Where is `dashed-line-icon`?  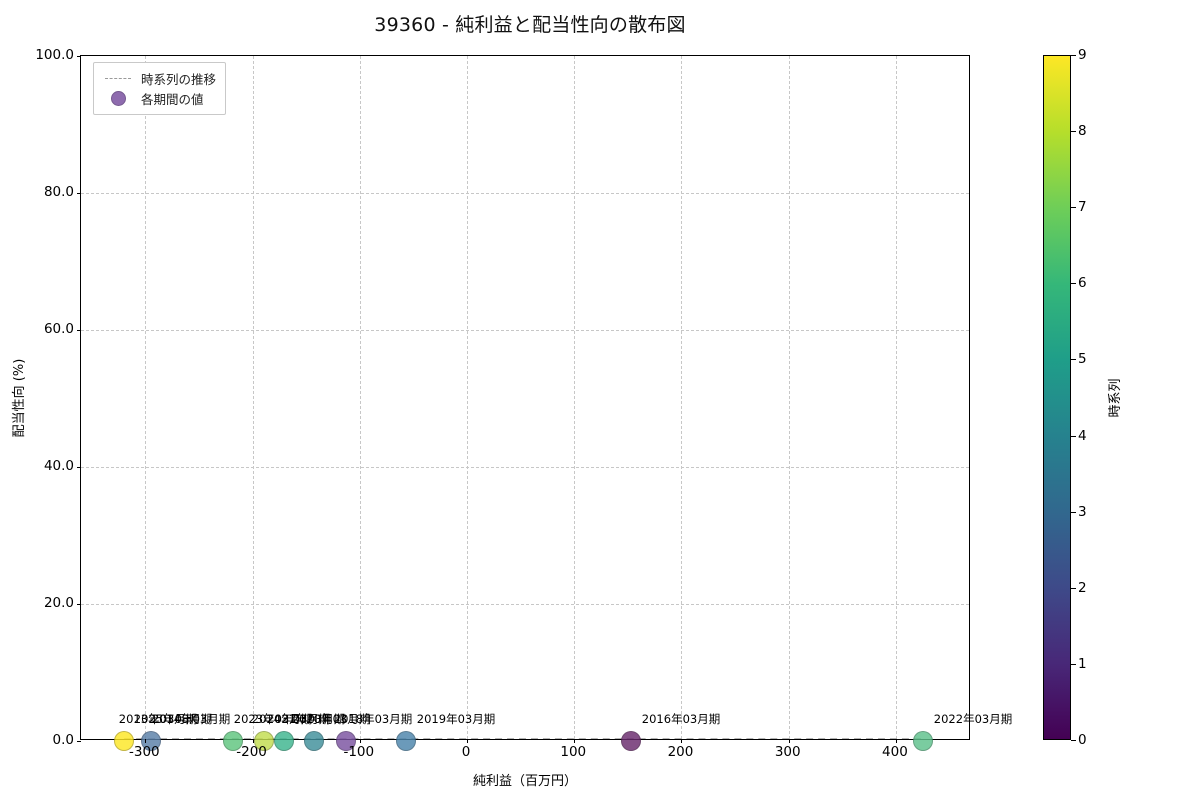 dashed-line-icon is located at coordinates (118, 78).